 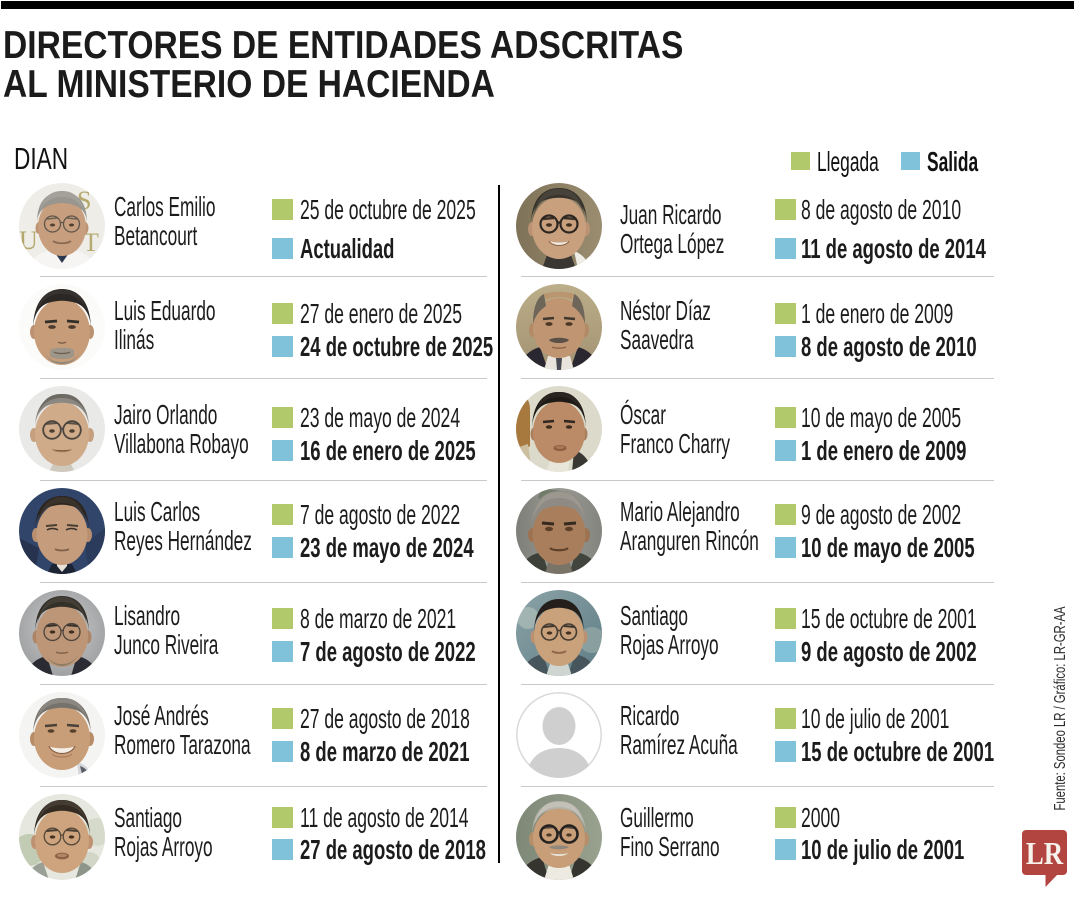 What do you see at coordinates (1045, 854) in the screenshot?
I see `svg-text: LR` at bounding box center [1045, 854].